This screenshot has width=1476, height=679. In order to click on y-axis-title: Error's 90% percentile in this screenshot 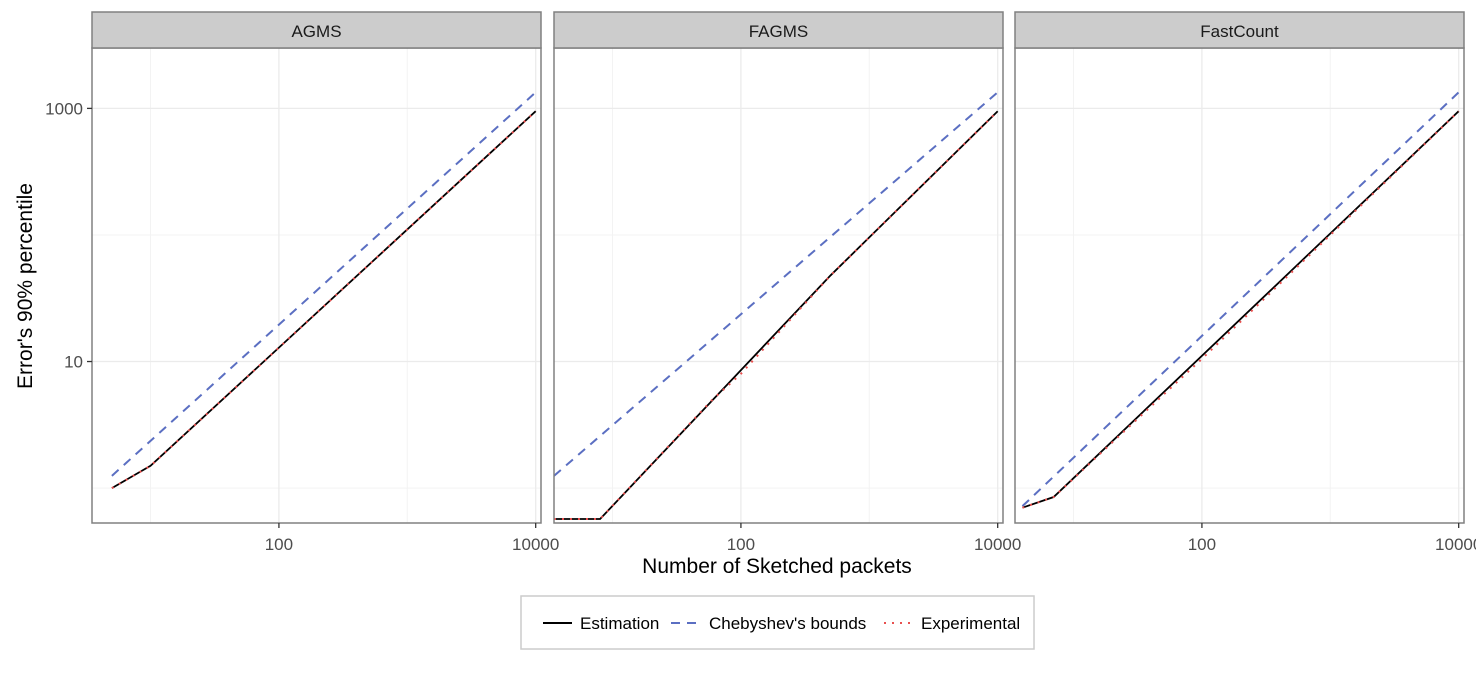, I will do `click(25, 286)`.